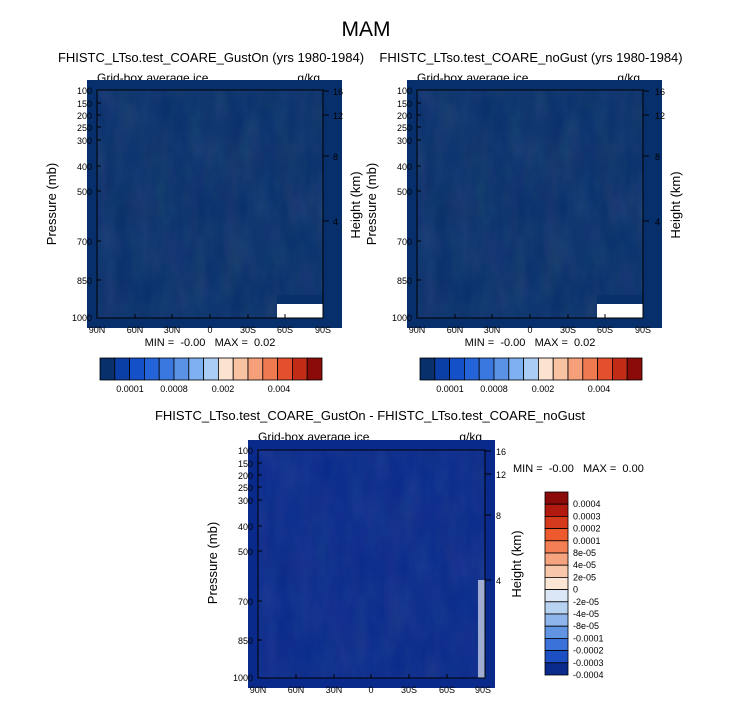 The image size is (732, 701). Describe the element at coordinates (404, 192) in the screenshot. I see `y-tick-label: 500` at that location.